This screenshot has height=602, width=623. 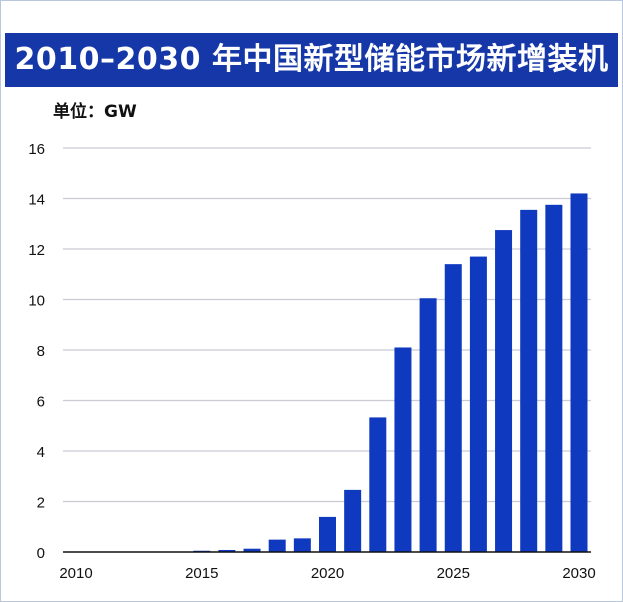 What do you see at coordinates (579, 372) in the screenshot?
I see `bar-2030` at bounding box center [579, 372].